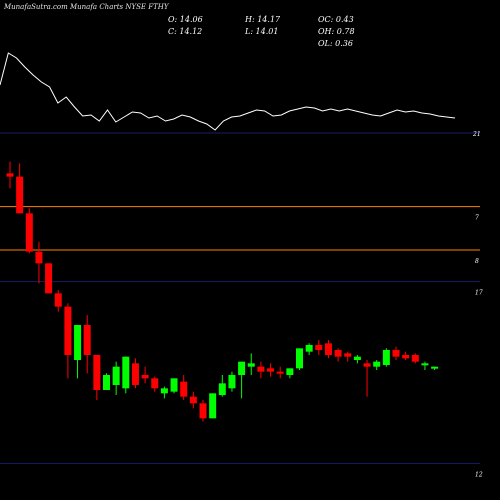 The height and width of the screenshot is (500, 500). I want to click on close-label: C: 14.12, so click(185, 31).